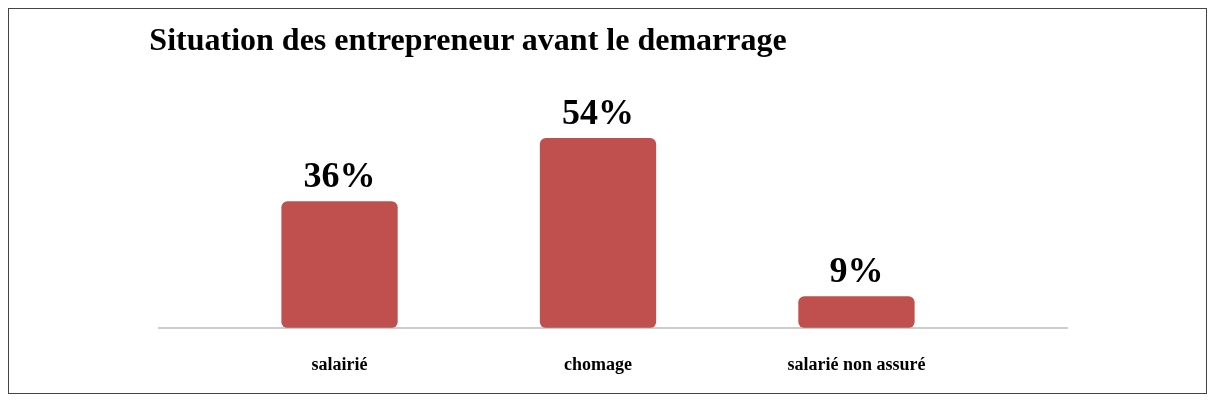 The image size is (1215, 402). I want to click on data-label: 36%, so click(339, 175).